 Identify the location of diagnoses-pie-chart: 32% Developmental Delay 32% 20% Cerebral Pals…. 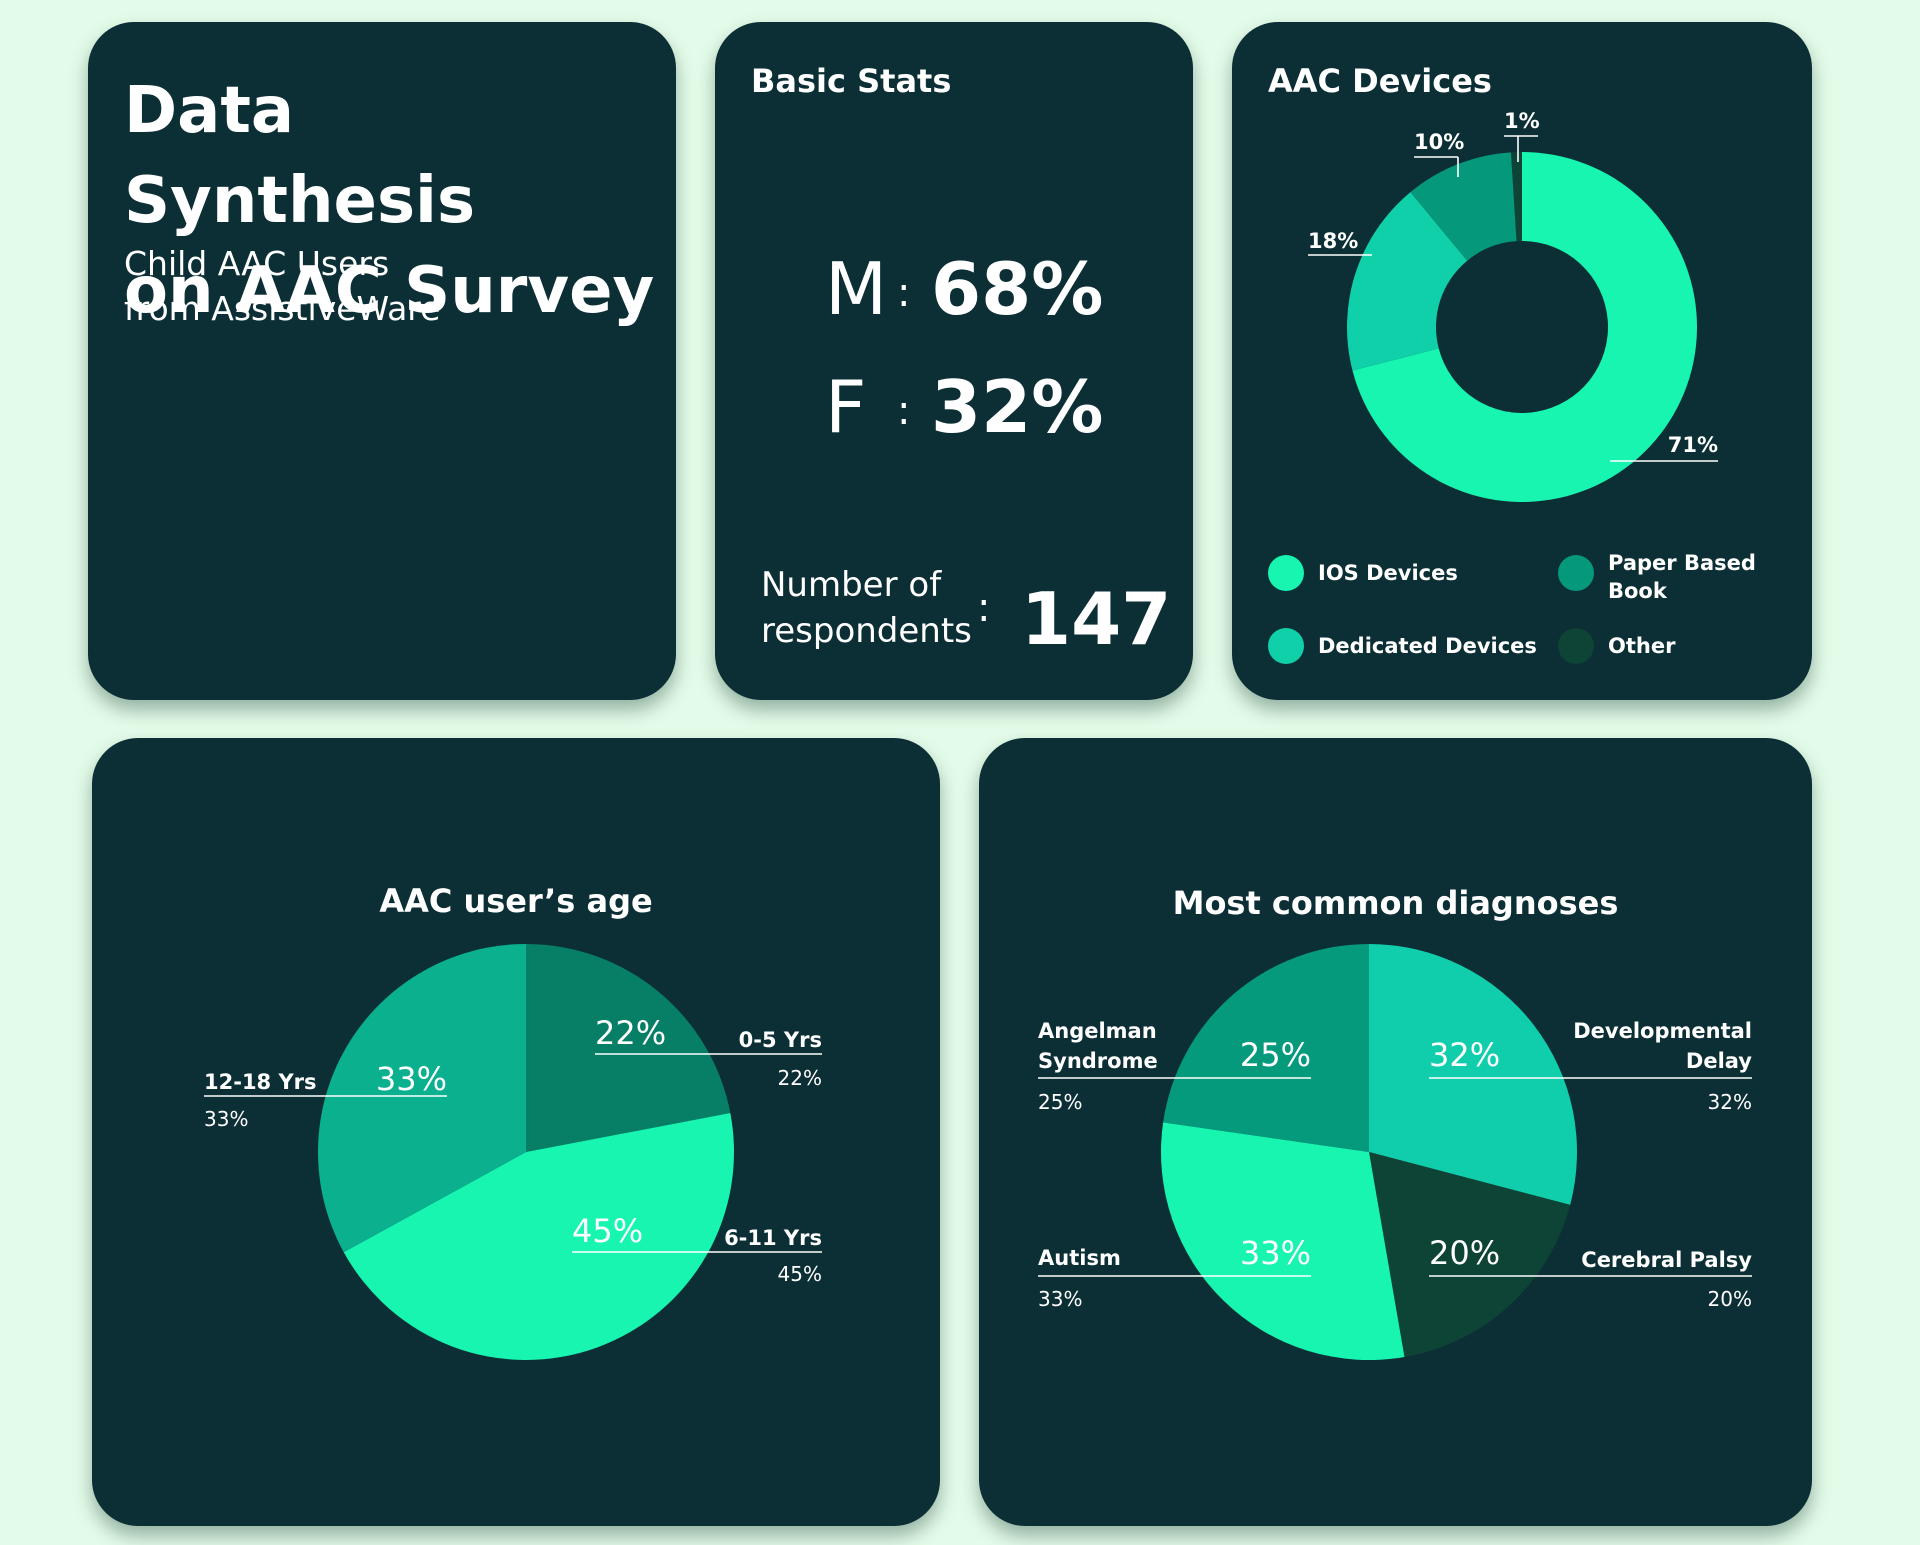
(1395, 1152).